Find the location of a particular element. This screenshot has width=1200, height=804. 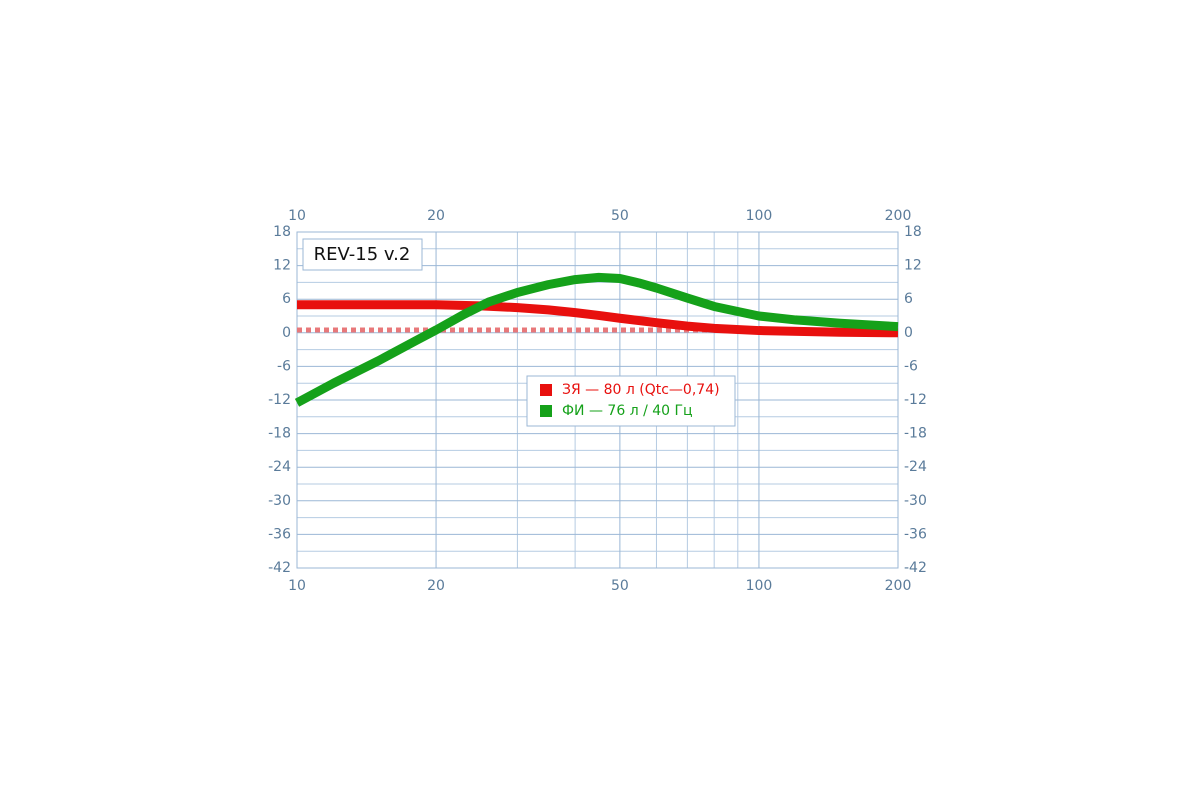

chart-title: REV-15 v.2 is located at coordinates (362, 254).